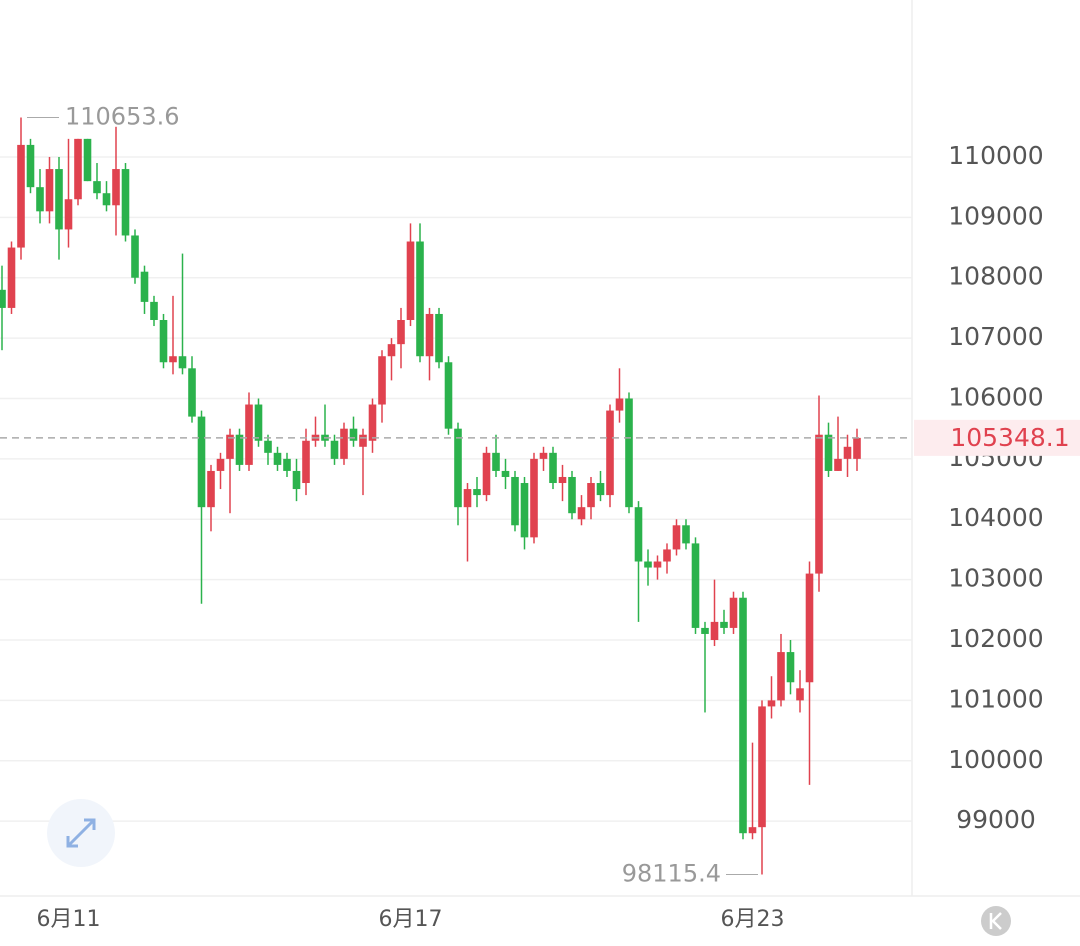 Image resolution: width=1080 pixels, height=946 pixels. Describe the element at coordinates (411, 919) in the screenshot. I see `x-tick-label: 6月17` at that location.